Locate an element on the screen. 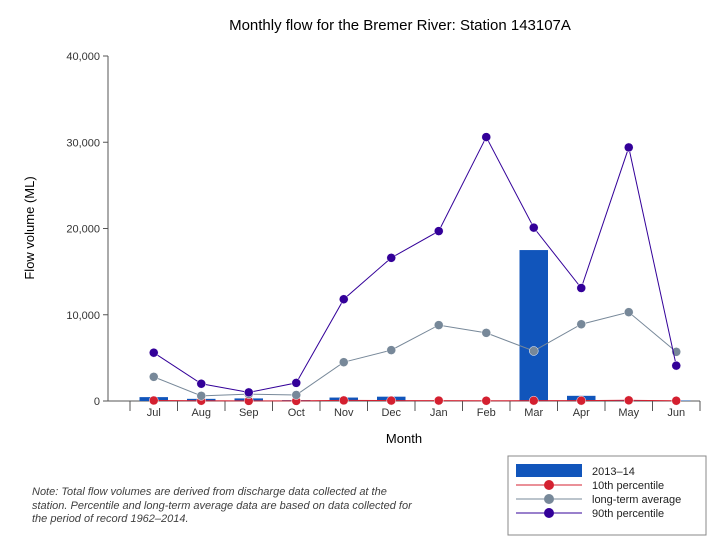 This screenshot has width=725, height=550. x-tick-label: Mar is located at coordinates (533, 413).